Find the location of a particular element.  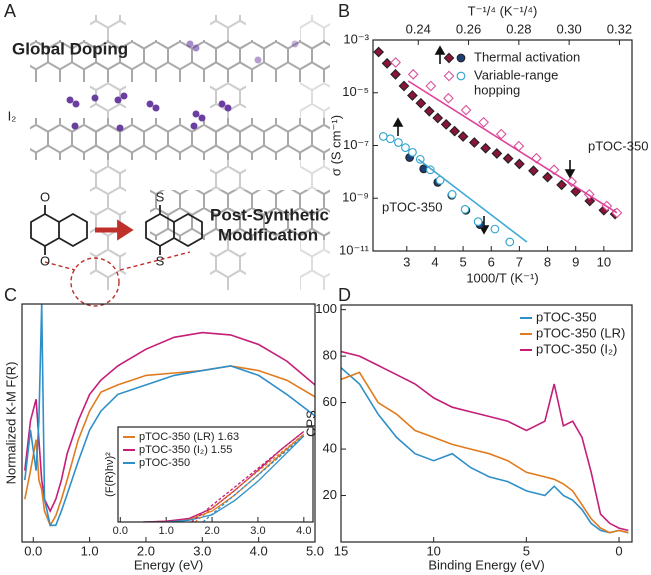

legend-label: Thermal activation is located at coordinates (527, 56).